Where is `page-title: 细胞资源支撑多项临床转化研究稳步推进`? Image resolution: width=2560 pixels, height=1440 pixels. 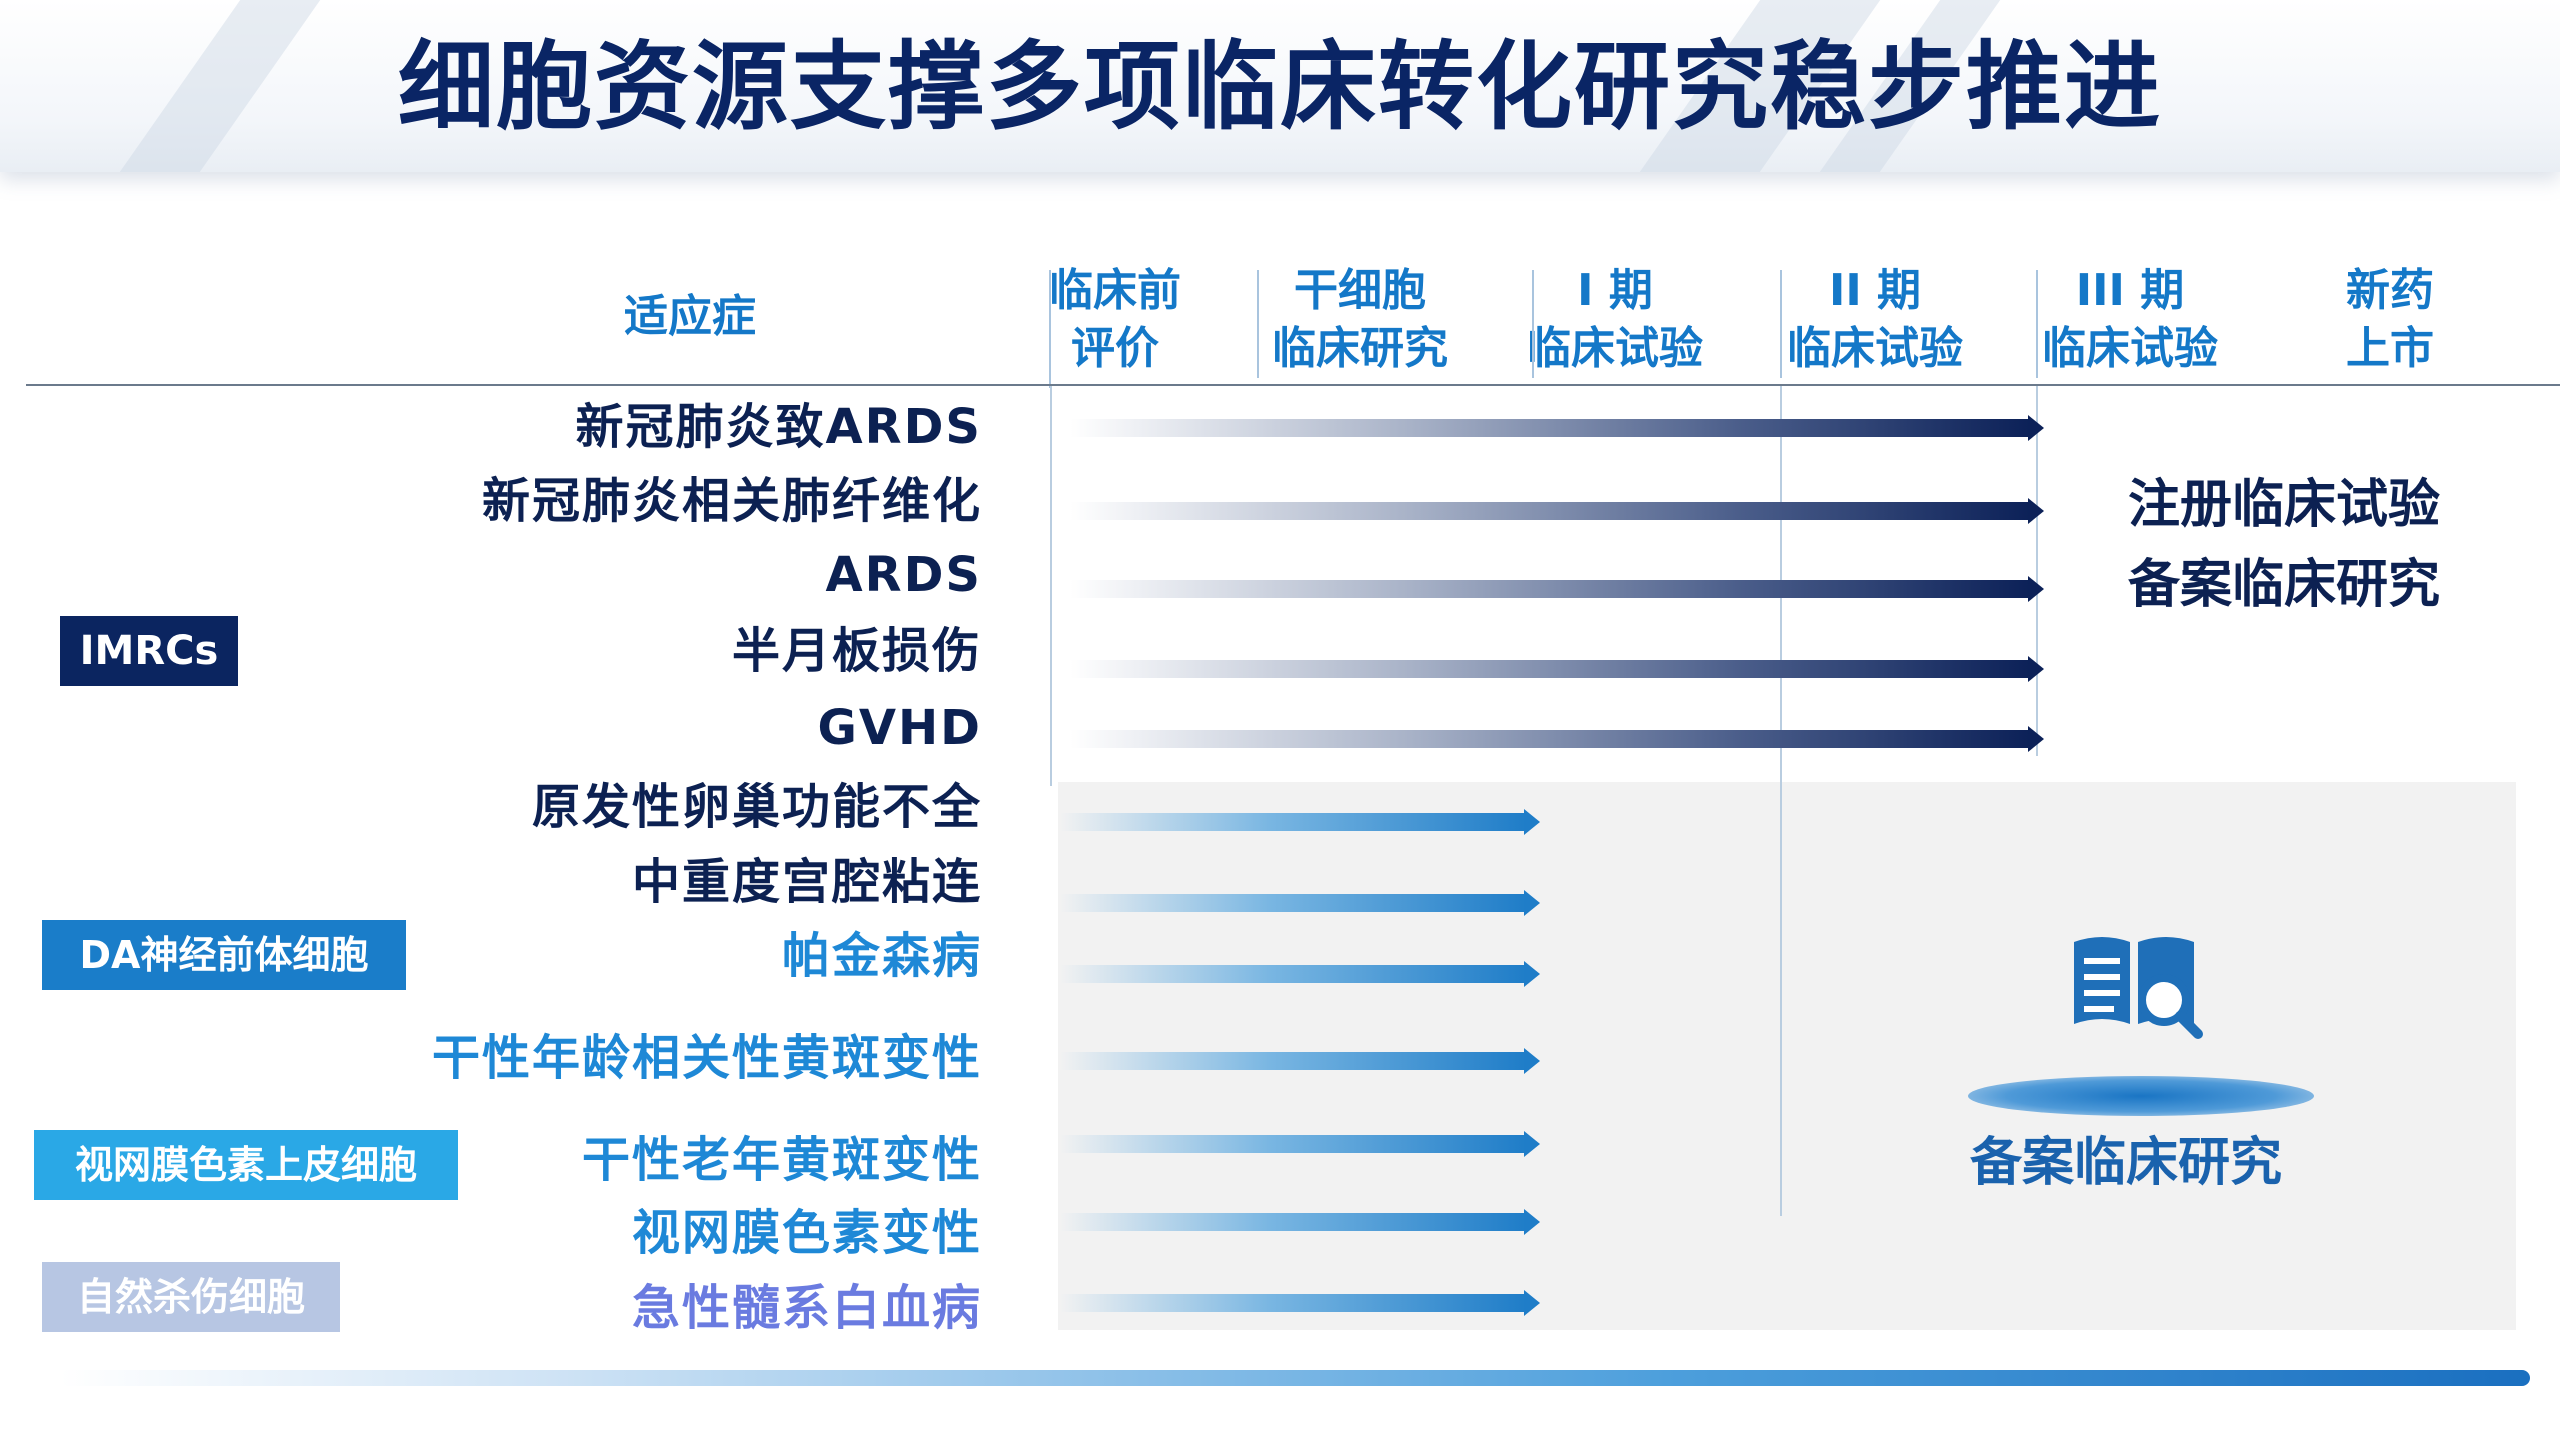
page-title: 细胞资源支撑多项临床转化研究稳步推进 is located at coordinates (1280, 87).